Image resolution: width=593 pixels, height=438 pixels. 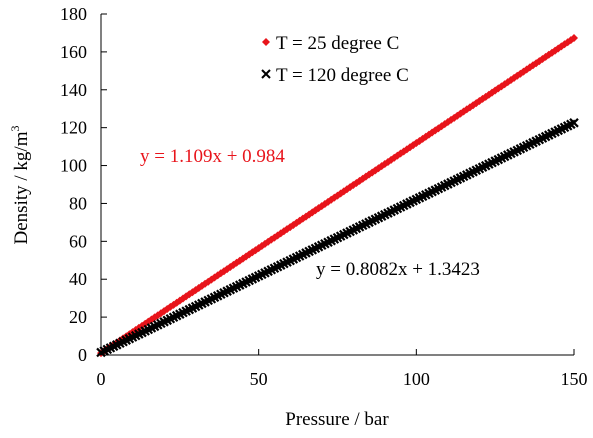 I want to click on y-axis-title-group: Density / kg/m3, so click(x=20, y=185).